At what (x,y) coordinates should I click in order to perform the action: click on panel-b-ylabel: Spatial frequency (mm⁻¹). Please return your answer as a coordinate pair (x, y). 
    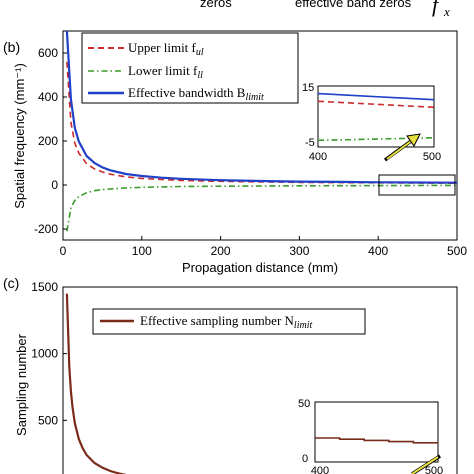
    Looking at the image, I should click on (19, 136).